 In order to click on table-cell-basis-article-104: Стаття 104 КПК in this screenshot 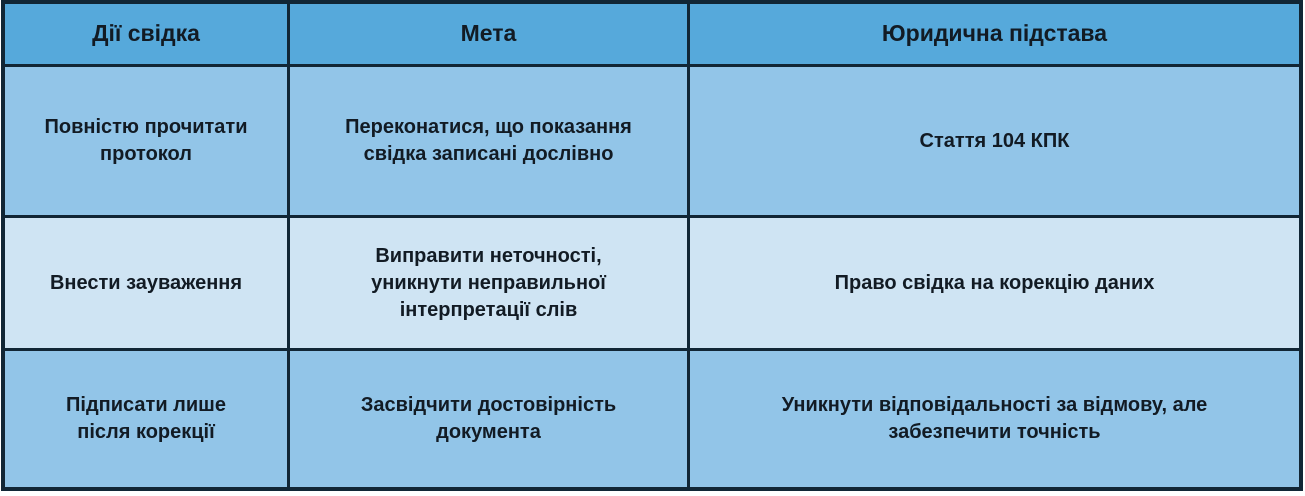, I will do `click(994, 141)`.